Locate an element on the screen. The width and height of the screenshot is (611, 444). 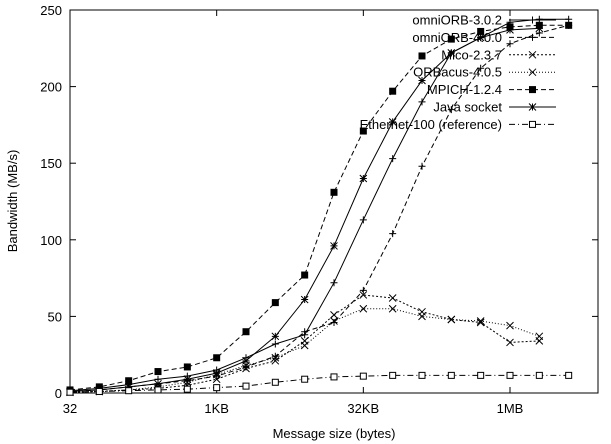
y-tick-label: 150 is located at coordinates (51, 163).